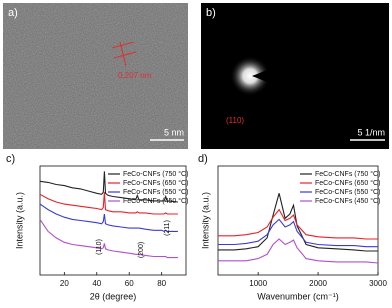  I want to click on panel-label: d), so click(203, 159).